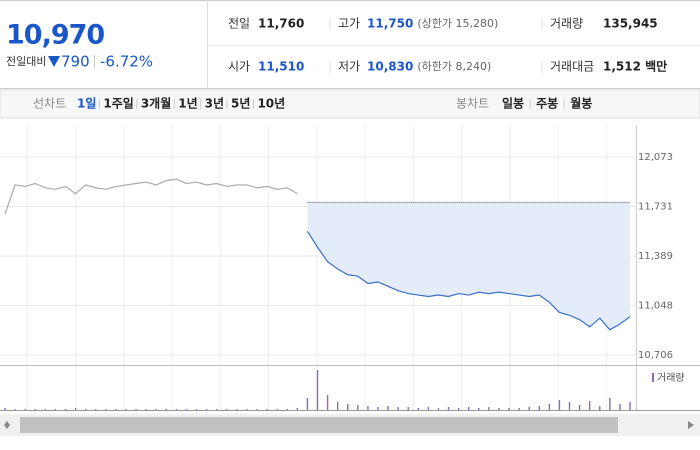 The height and width of the screenshot is (450, 700). Describe the element at coordinates (271, 104) in the screenshot. I see `tab: 10년` at that location.